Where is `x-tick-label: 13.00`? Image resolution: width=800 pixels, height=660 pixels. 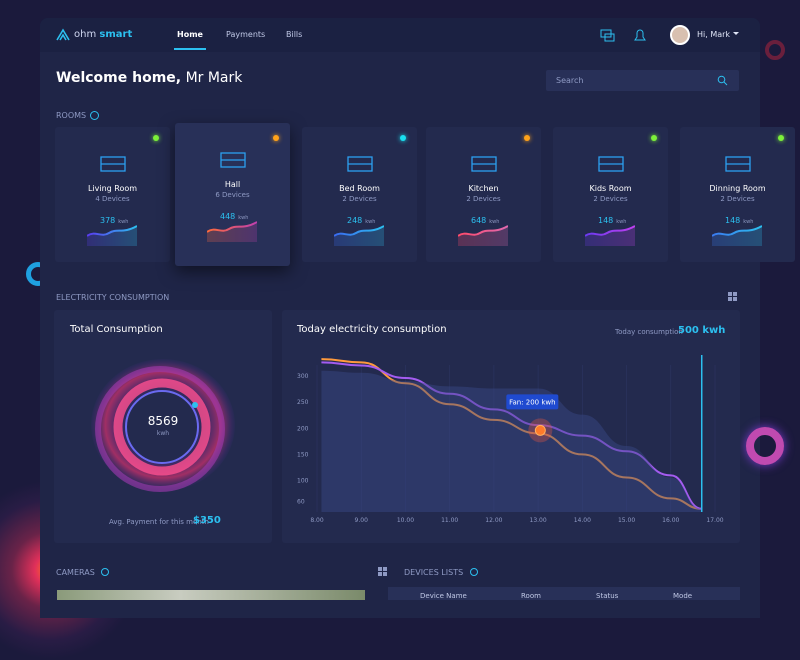 x-tick-label: 13.00 is located at coordinates (538, 520).